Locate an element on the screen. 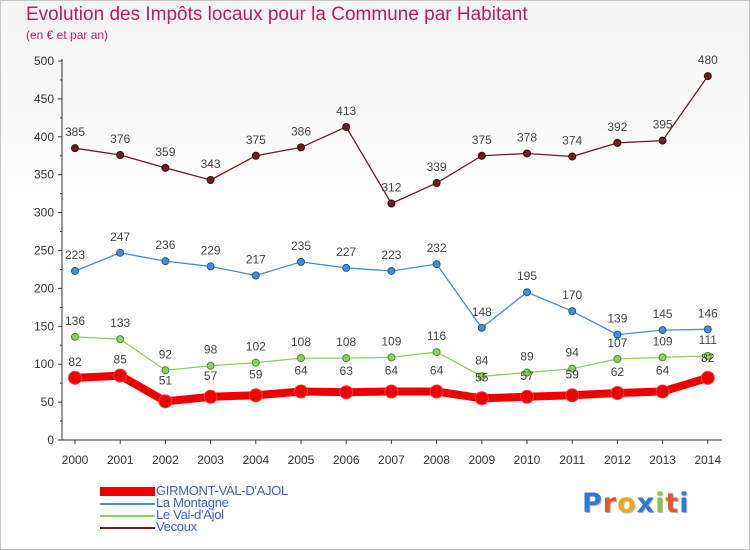 Image resolution: width=750 pixels, height=550 pixels. x-tick-label: 2011 is located at coordinates (572, 460).